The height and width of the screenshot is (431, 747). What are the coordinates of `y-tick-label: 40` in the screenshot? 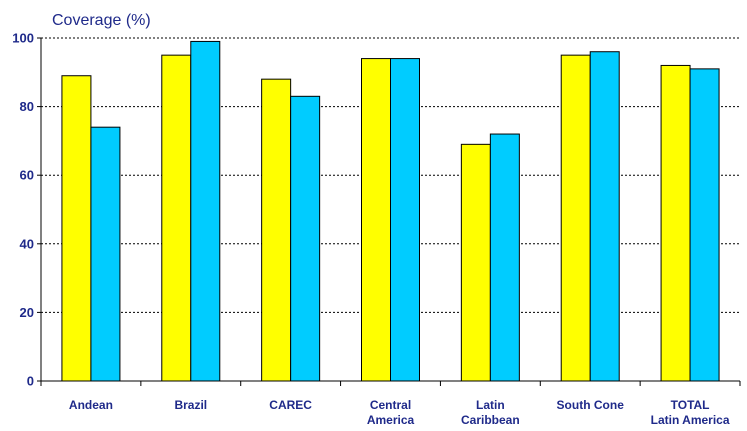 It's located at (27, 243).